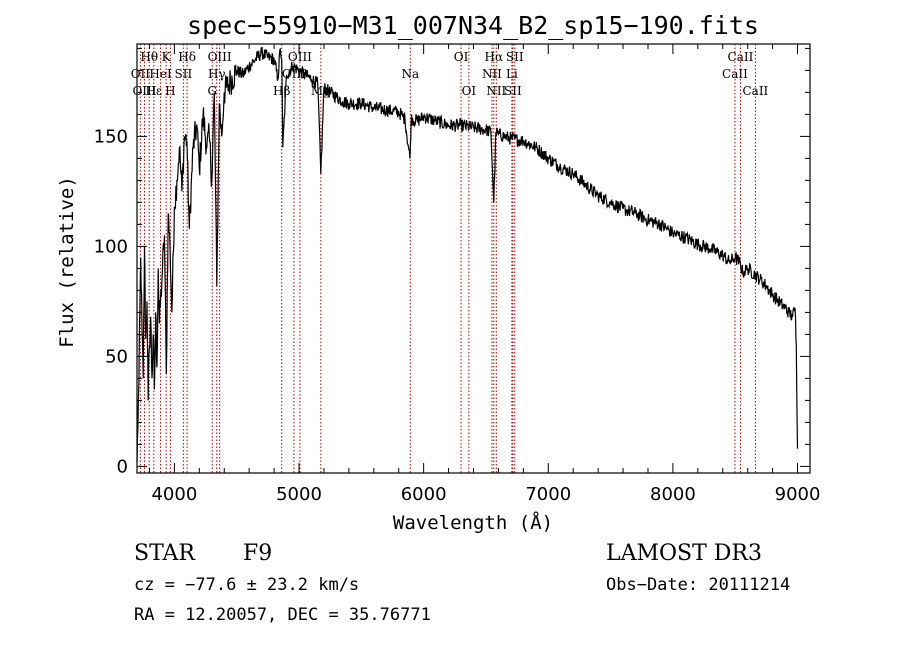  What do you see at coordinates (217, 74) in the screenshot?
I see `spectral-line-label: Hγ` at bounding box center [217, 74].